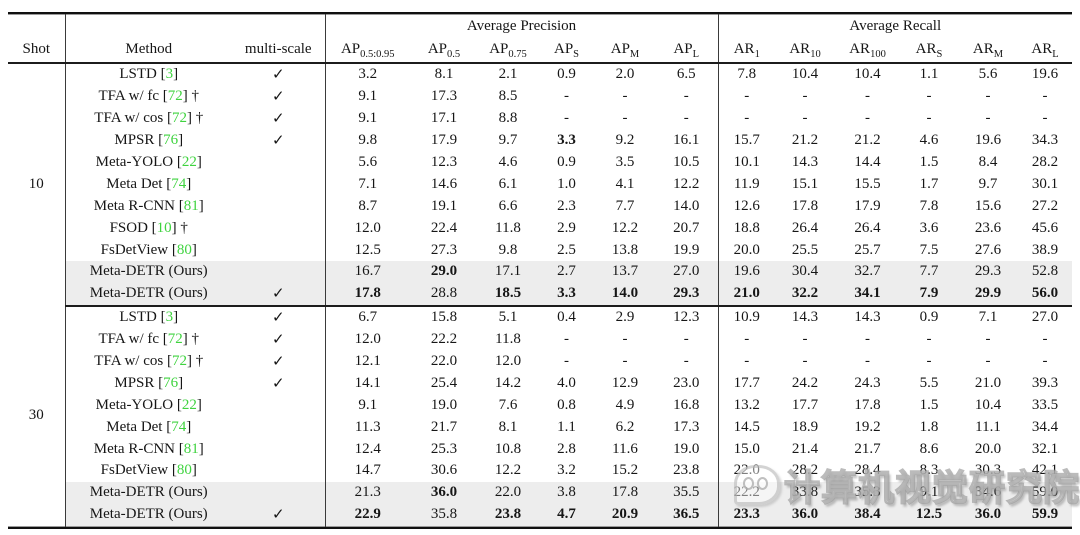 The height and width of the screenshot is (535, 1080). Describe the element at coordinates (929, 382) in the screenshot. I see `value-cell: 5.5` at that location.